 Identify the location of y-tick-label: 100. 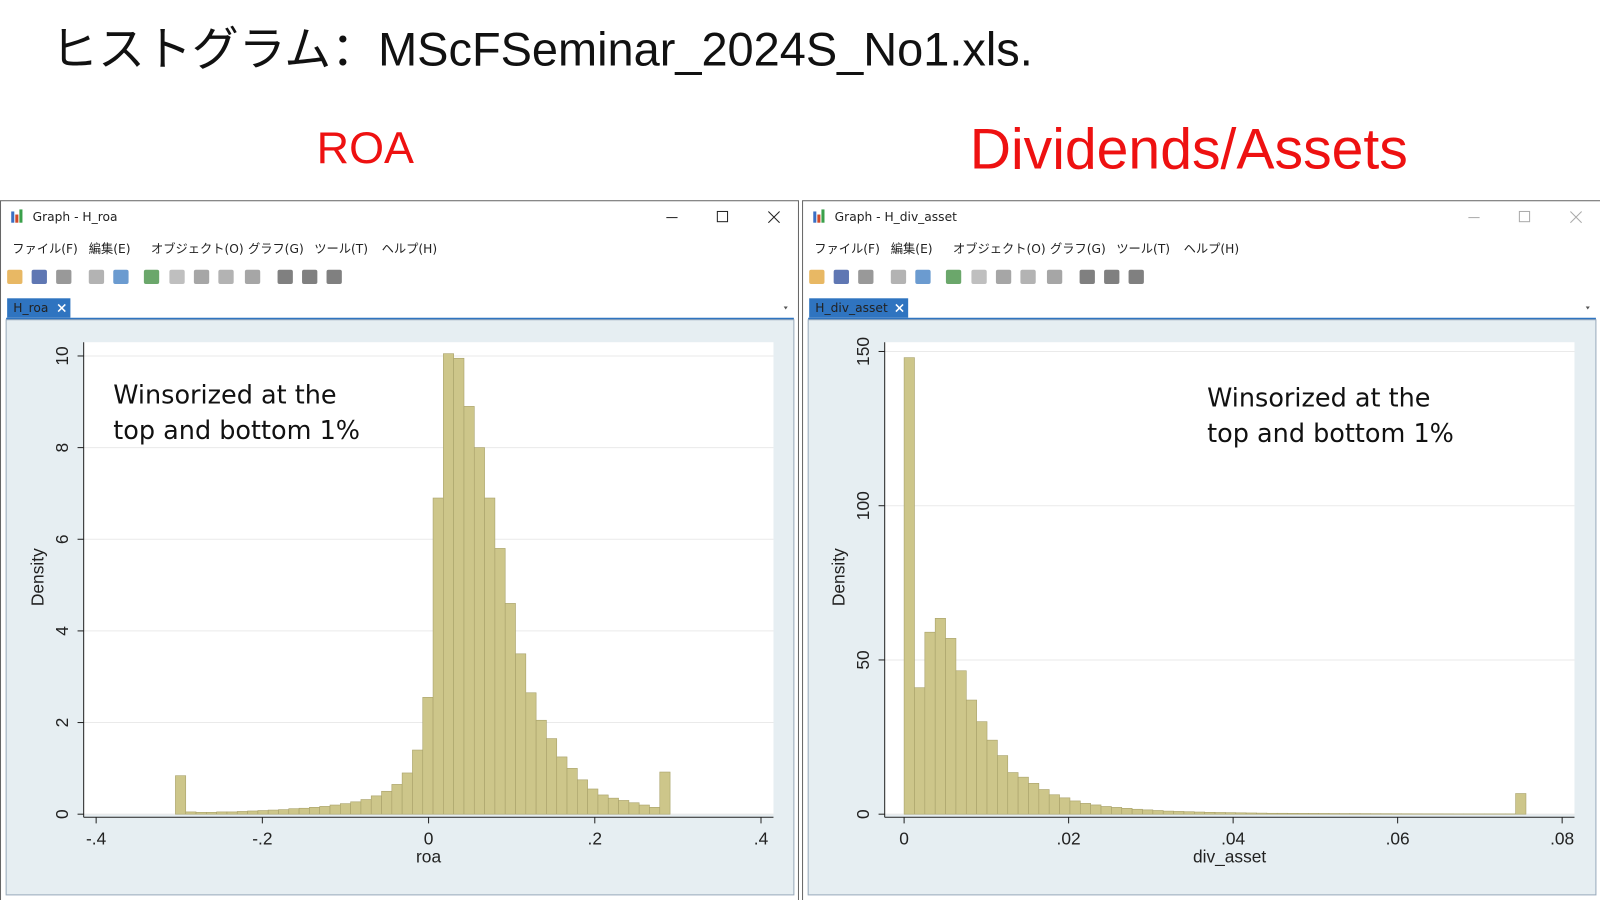
(863, 505).